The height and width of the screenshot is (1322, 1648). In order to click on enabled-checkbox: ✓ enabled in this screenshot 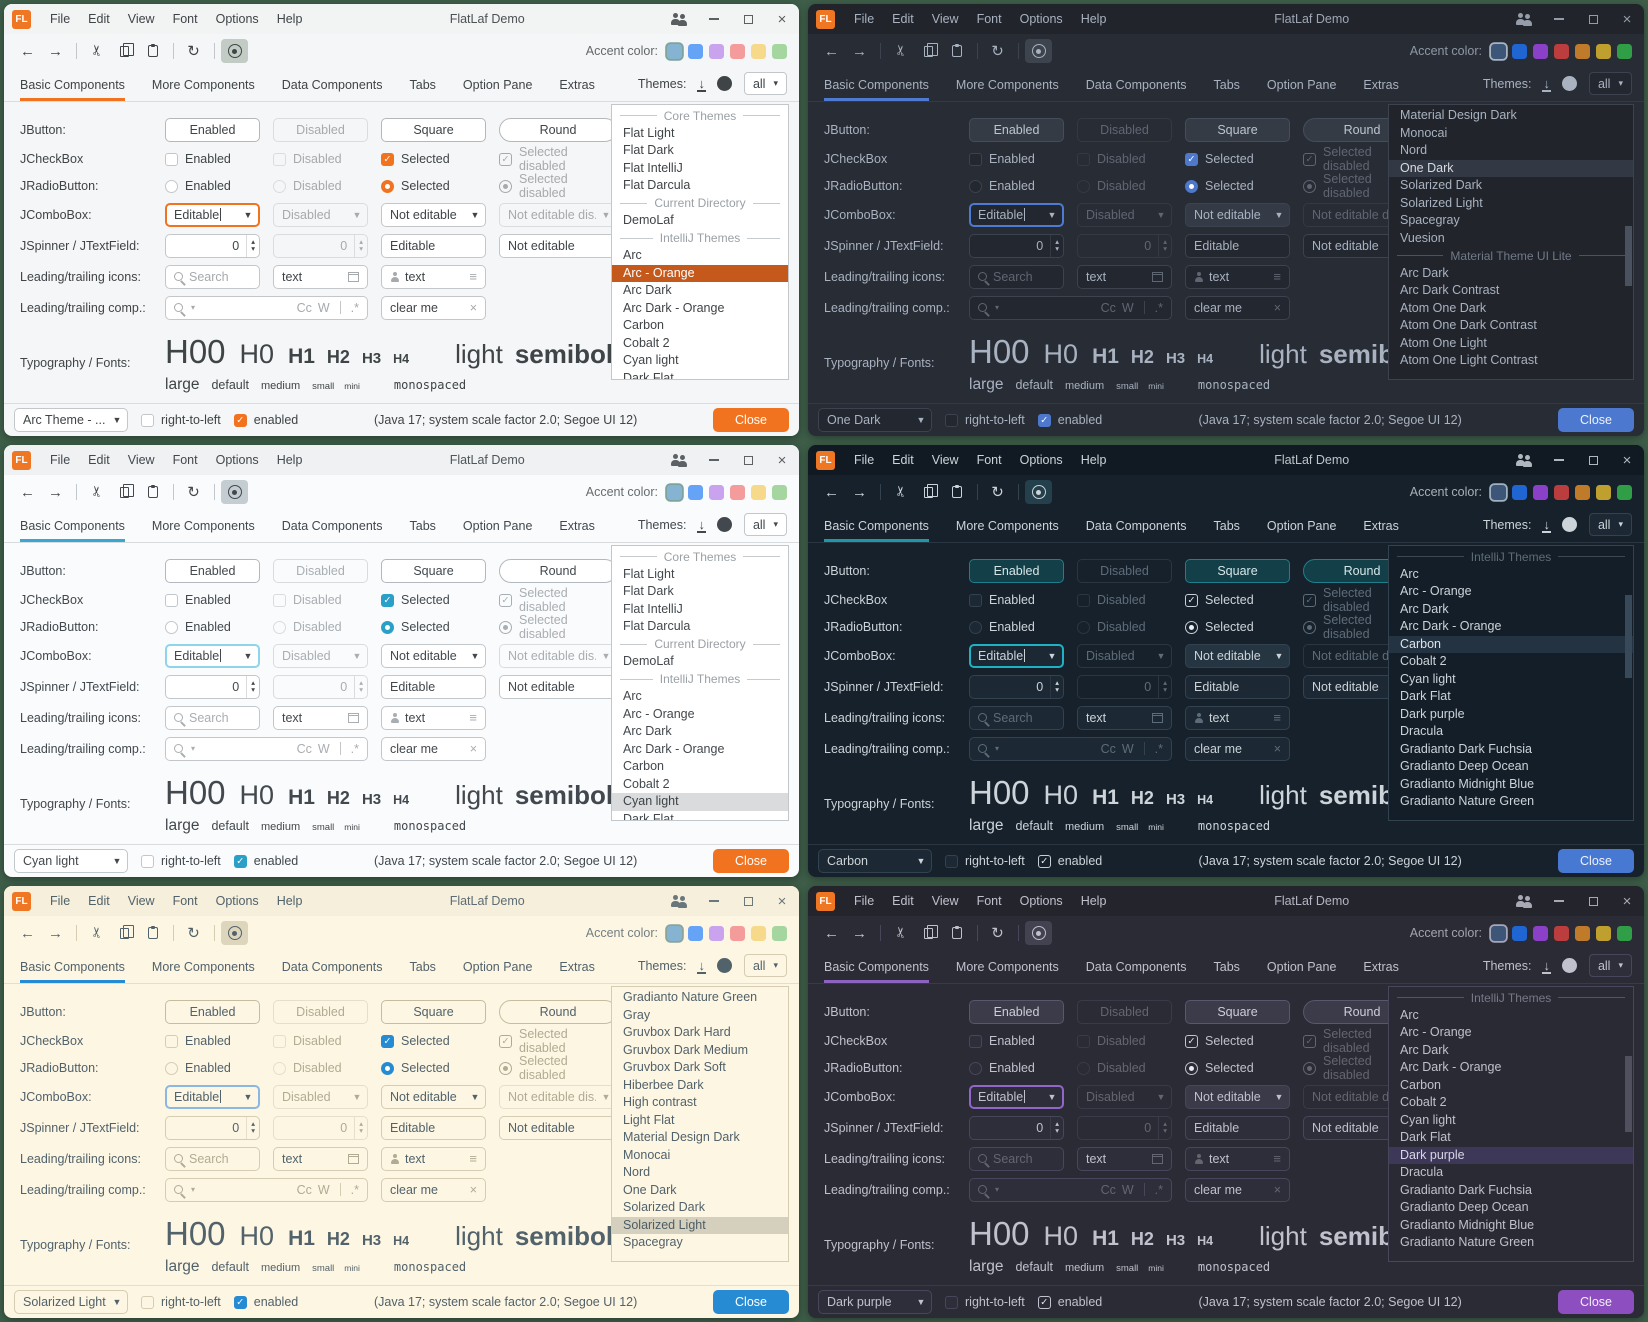, I will do `click(265, 420)`.